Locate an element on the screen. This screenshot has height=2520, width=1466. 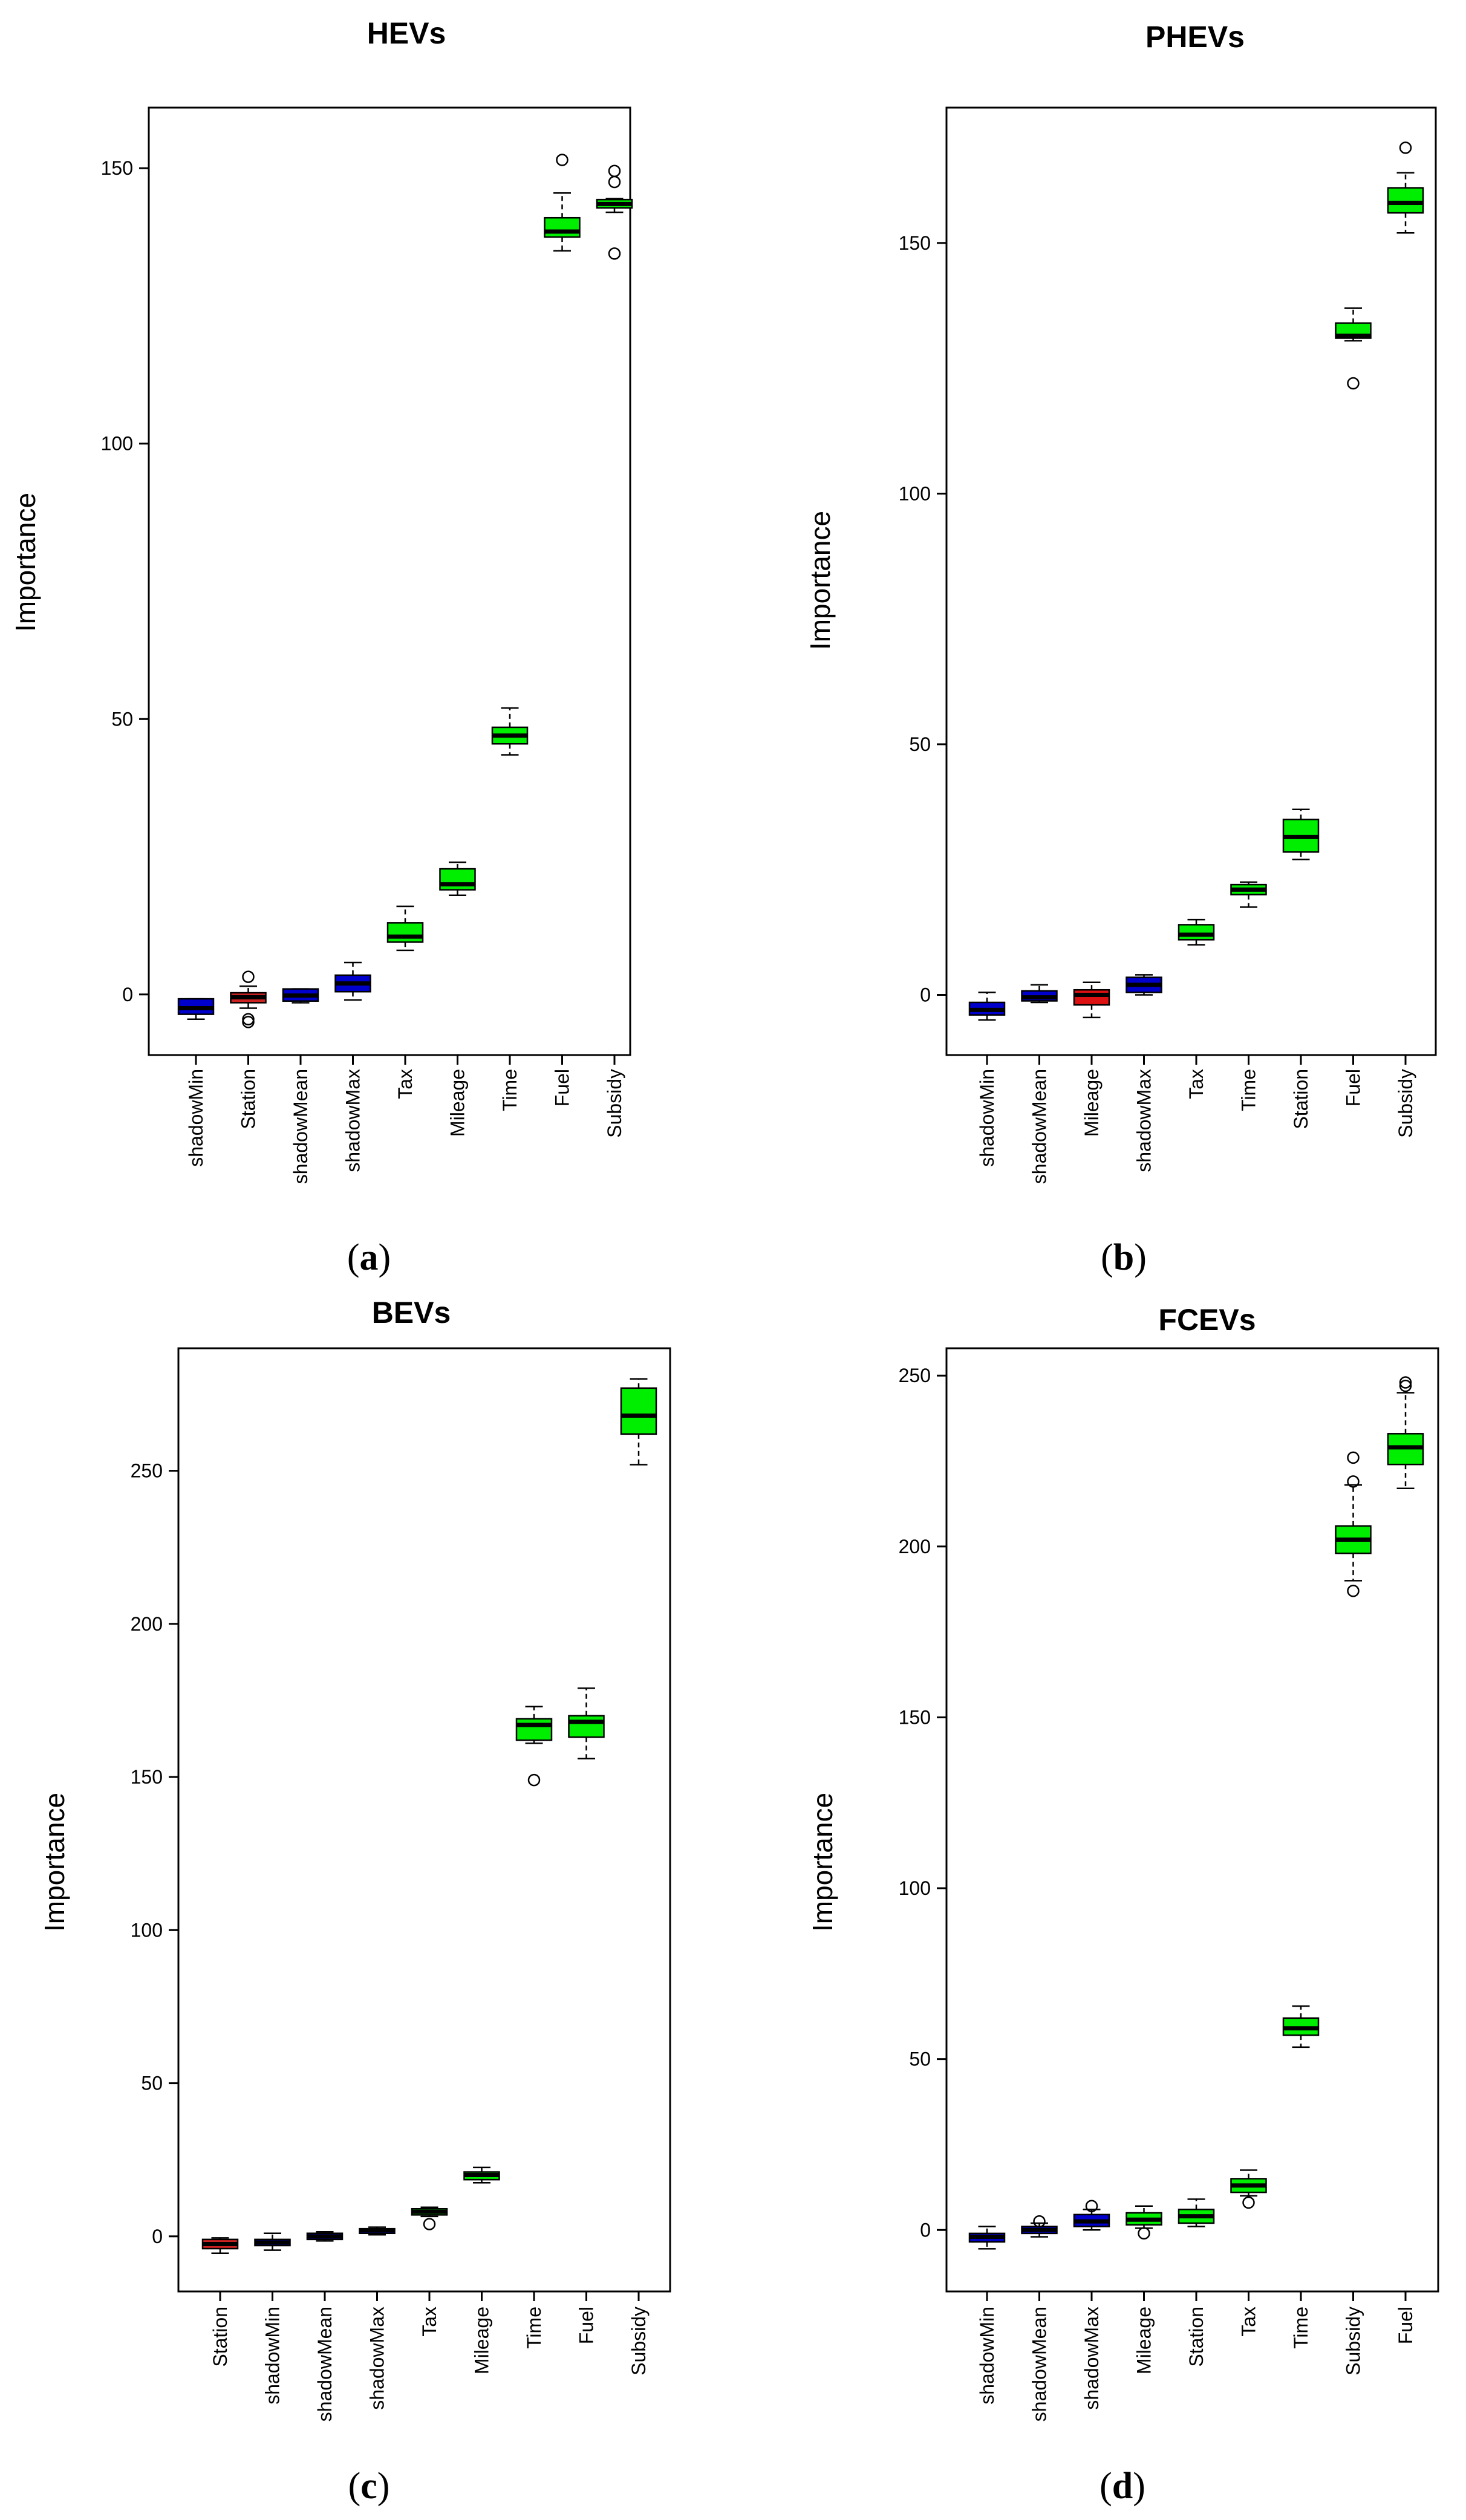
panel-label-letter-d: d is located at coordinates (1122, 2486).